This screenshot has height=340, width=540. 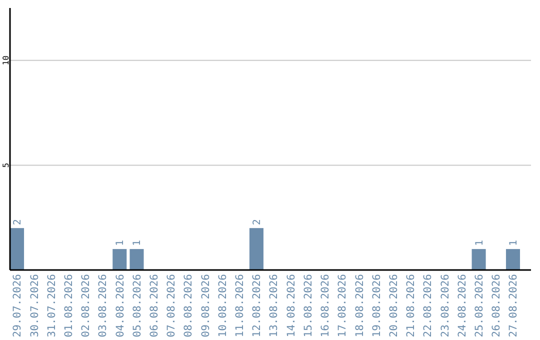 What do you see at coordinates (445, 306) in the screenshot?
I see `x-tick-label: 23.08.2026` at bounding box center [445, 306].